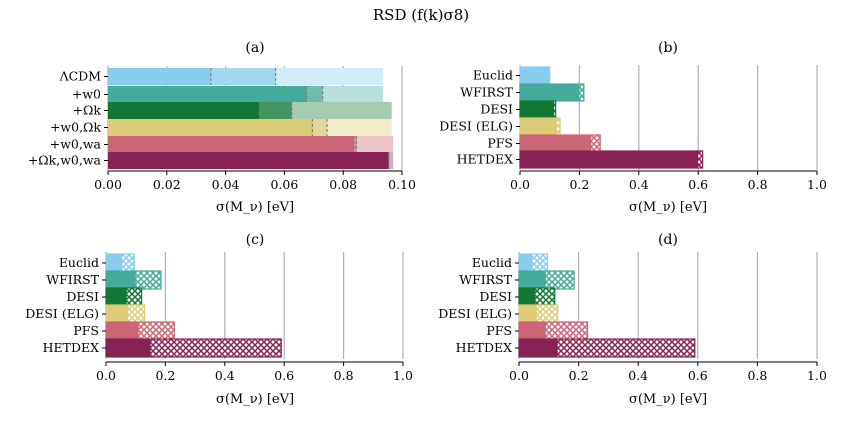 Image resolution: width=843 pixels, height=421 pixels. Describe the element at coordinates (62, 305) in the screenshot. I see `panel-c-categories: Euclid WFIRST DESI DESI (ELG) PFS HETDEX` at that location.